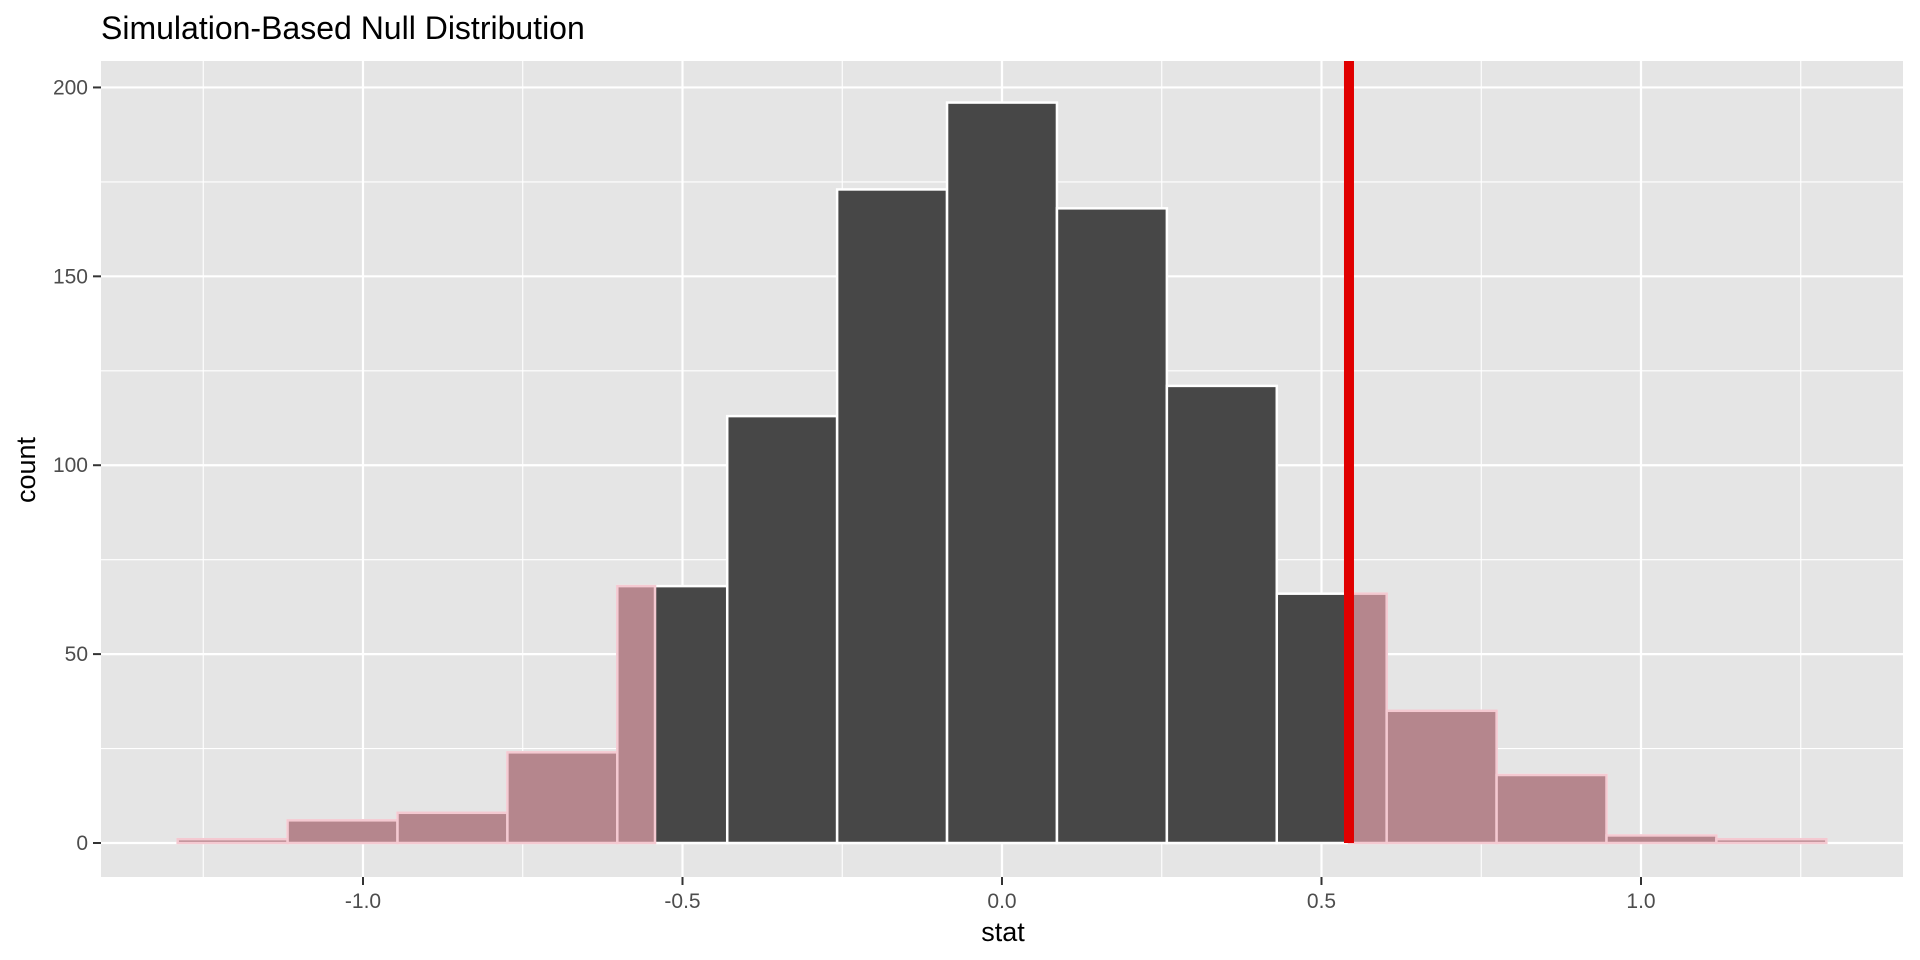 The height and width of the screenshot is (960, 1920). What do you see at coordinates (82, 843) in the screenshot?
I see `y-tick-label: 0` at bounding box center [82, 843].